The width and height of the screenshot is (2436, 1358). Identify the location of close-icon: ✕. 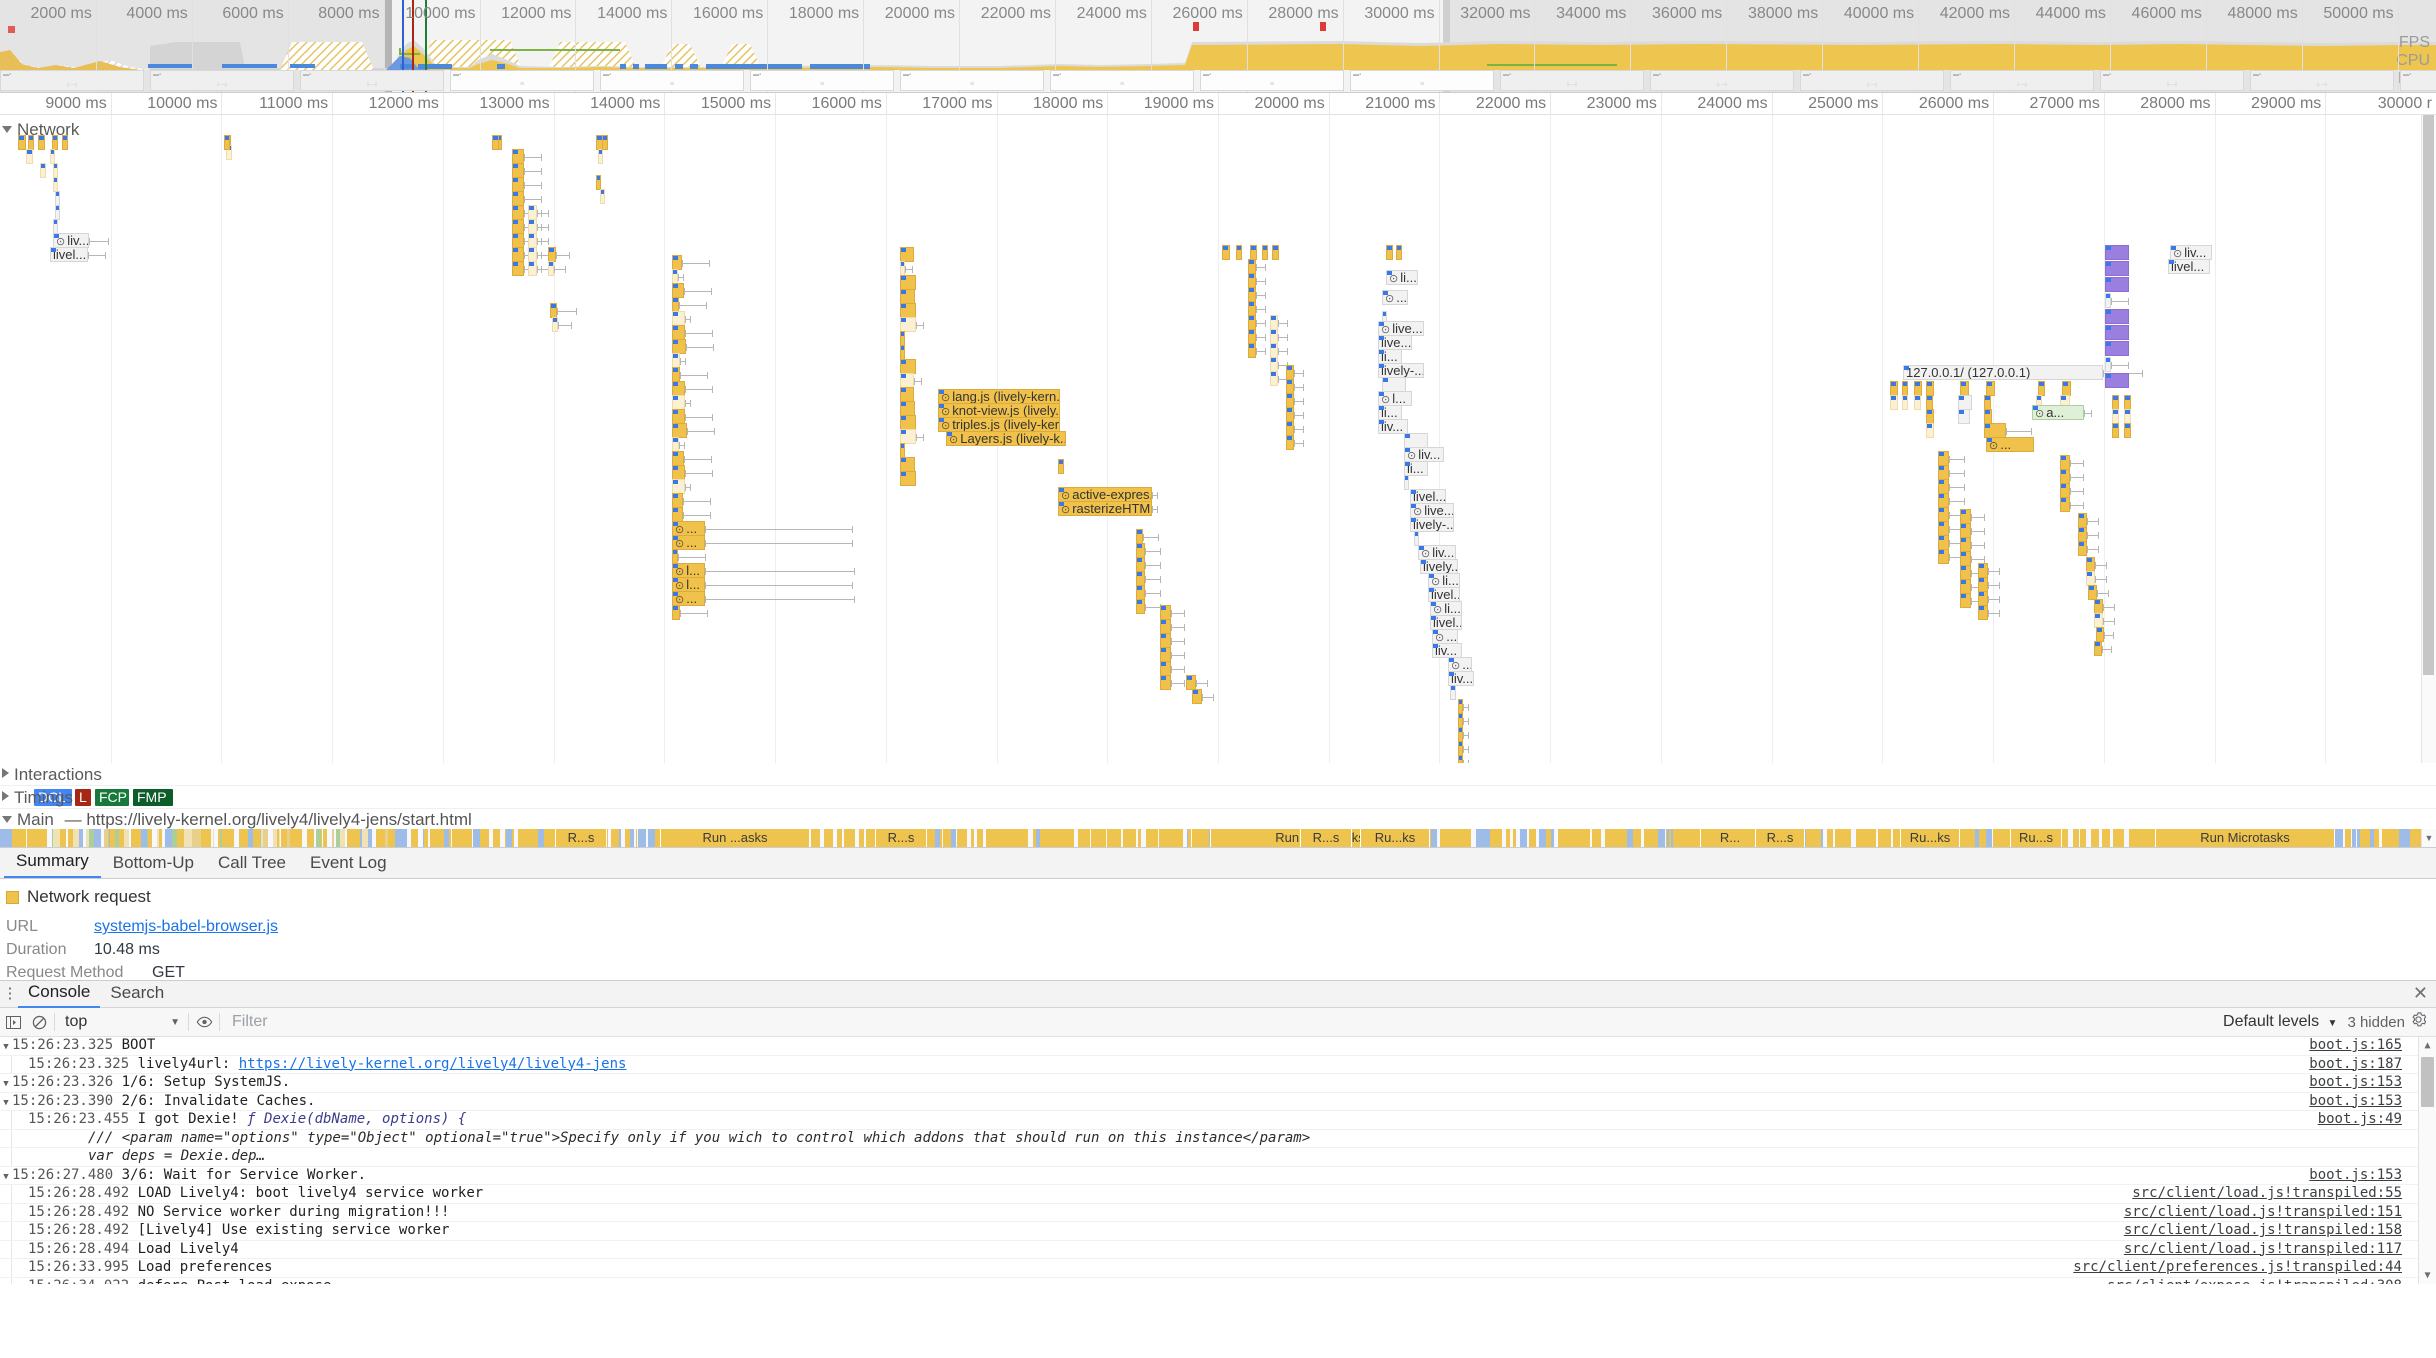
(2420, 993).